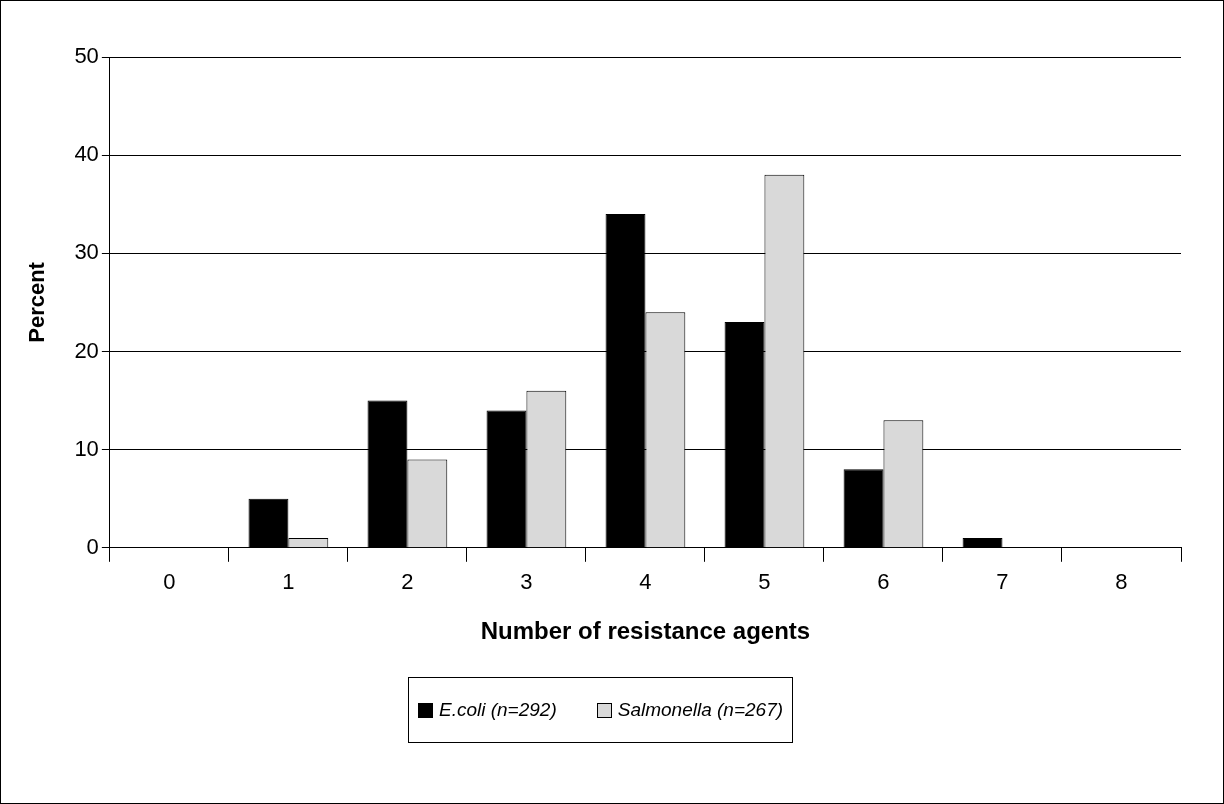 The height and width of the screenshot is (804, 1224). Describe the element at coordinates (169, 582) in the screenshot. I see `x-tick-label: 0` at that location.